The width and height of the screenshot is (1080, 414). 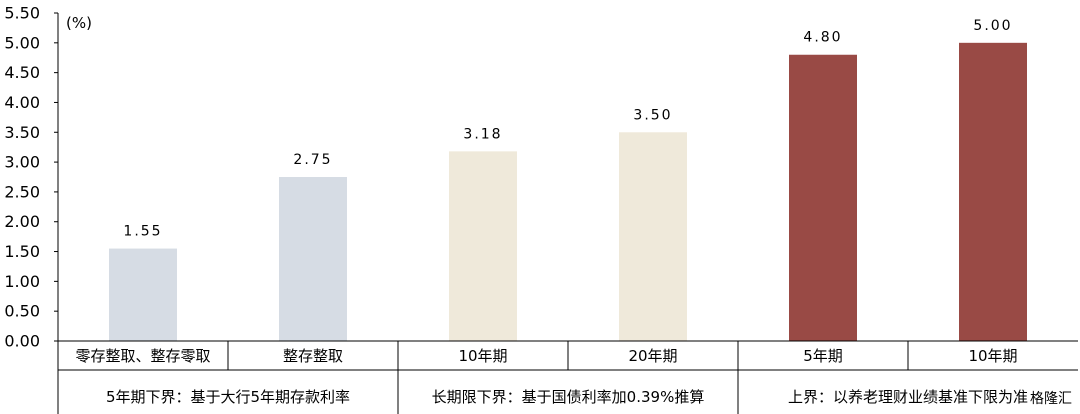 I want to click on data-label: 3.50, so click(x=652, y=115).